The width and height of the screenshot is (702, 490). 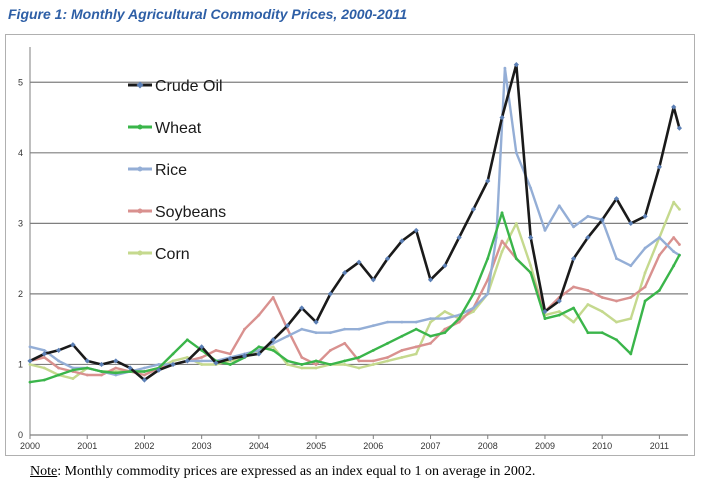 I want to click on legend-label-crude-oil: Crude Oil, so click(x=189, y=86).